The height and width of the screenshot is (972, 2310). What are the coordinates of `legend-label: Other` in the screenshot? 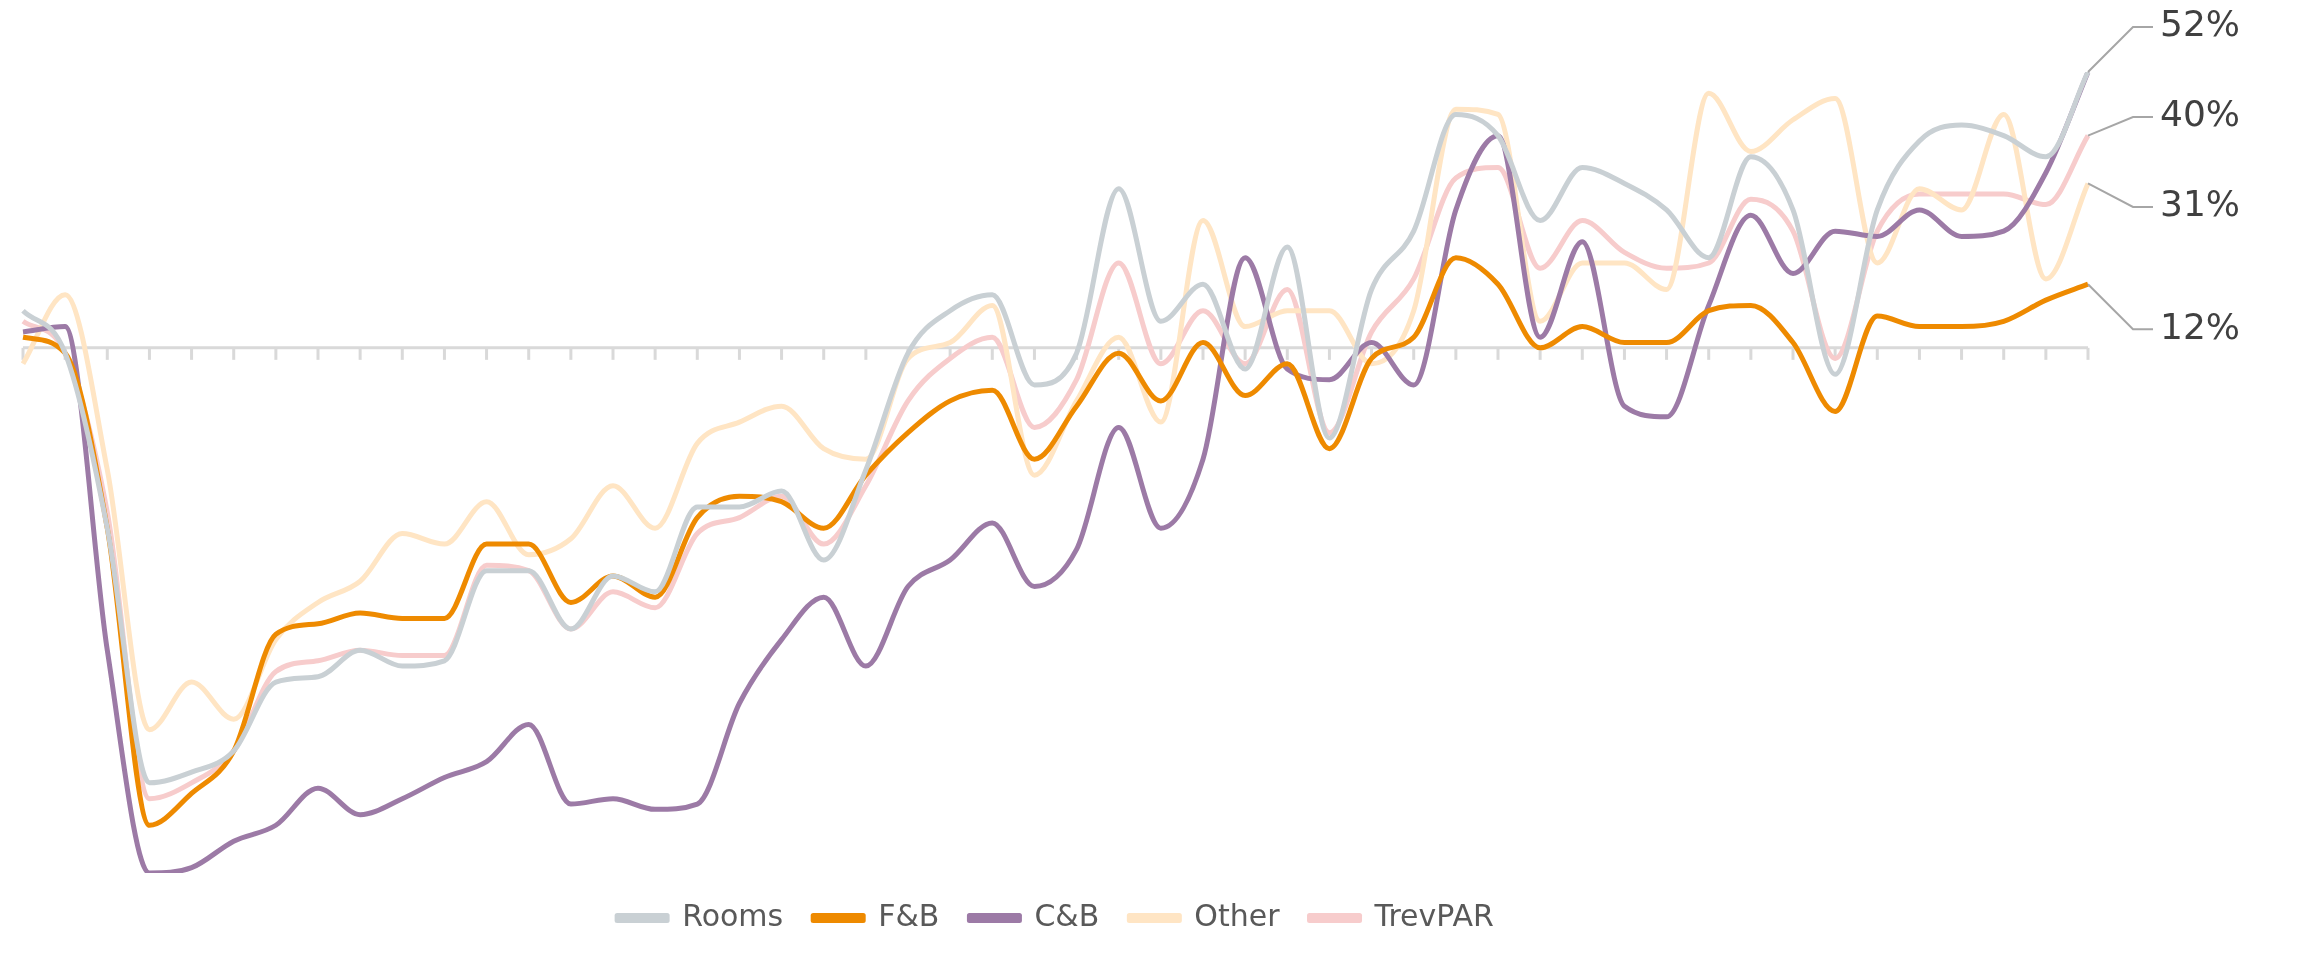 It's located at (1237, 915).